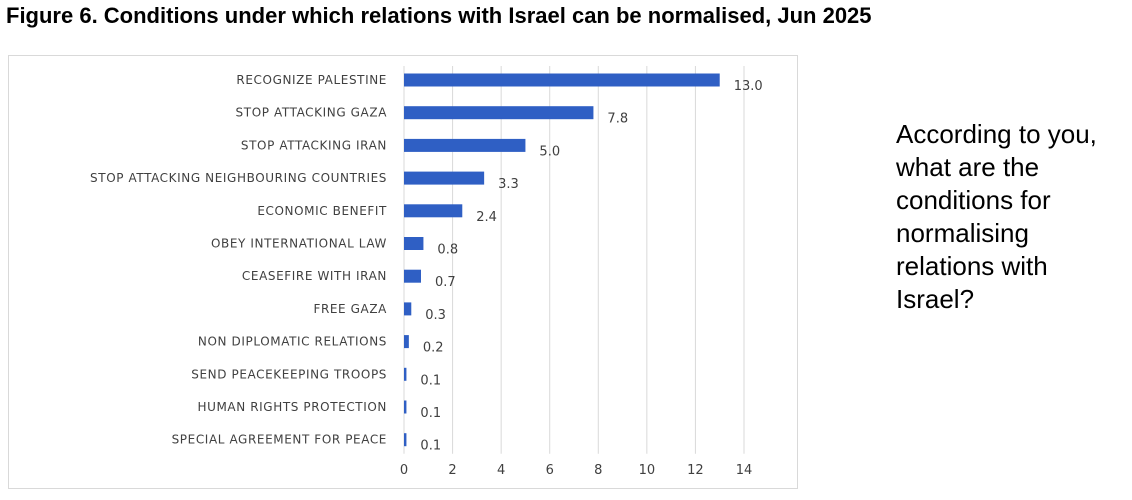 The height and width of the screenshot is (500, 1132). What do you see at coordinates (576, 470) in the screenshot?
I see `x-axis-tick-labels: 0 2 4 6 8 10 12 14` at bounding box center [576, 470].